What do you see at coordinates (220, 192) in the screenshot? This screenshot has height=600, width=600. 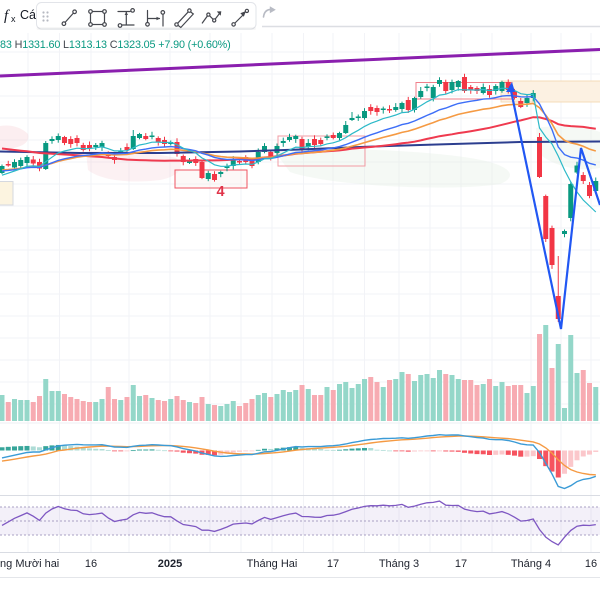 I see `svg-text: 4` at bounding box center [220, 192].